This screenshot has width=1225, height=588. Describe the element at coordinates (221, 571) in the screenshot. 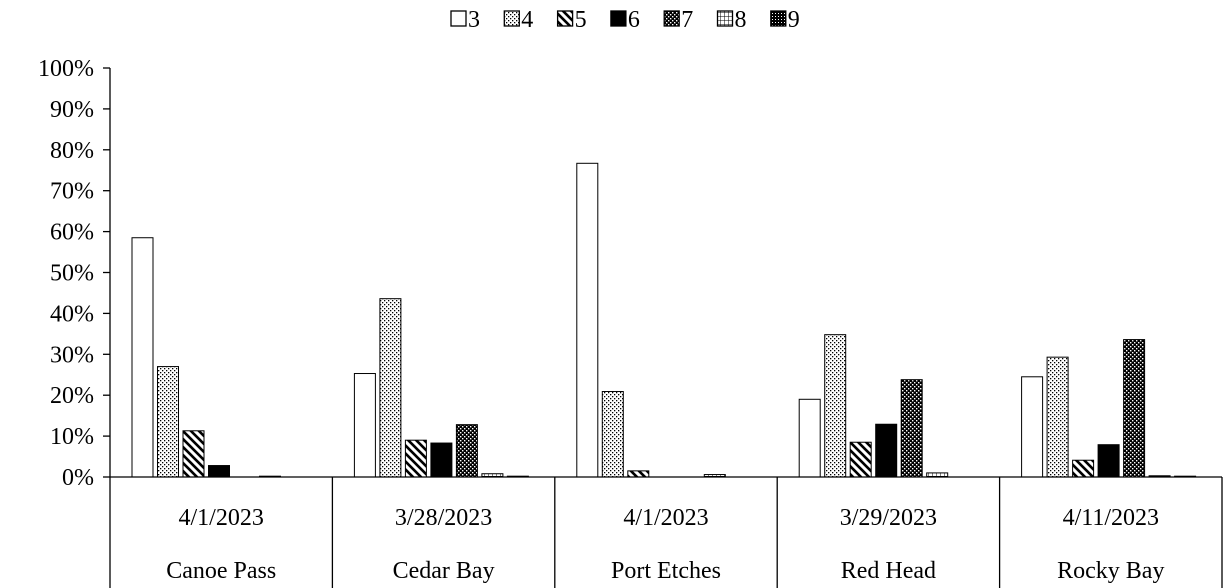

I see `x-site-label: Canoe Pass` at that location.